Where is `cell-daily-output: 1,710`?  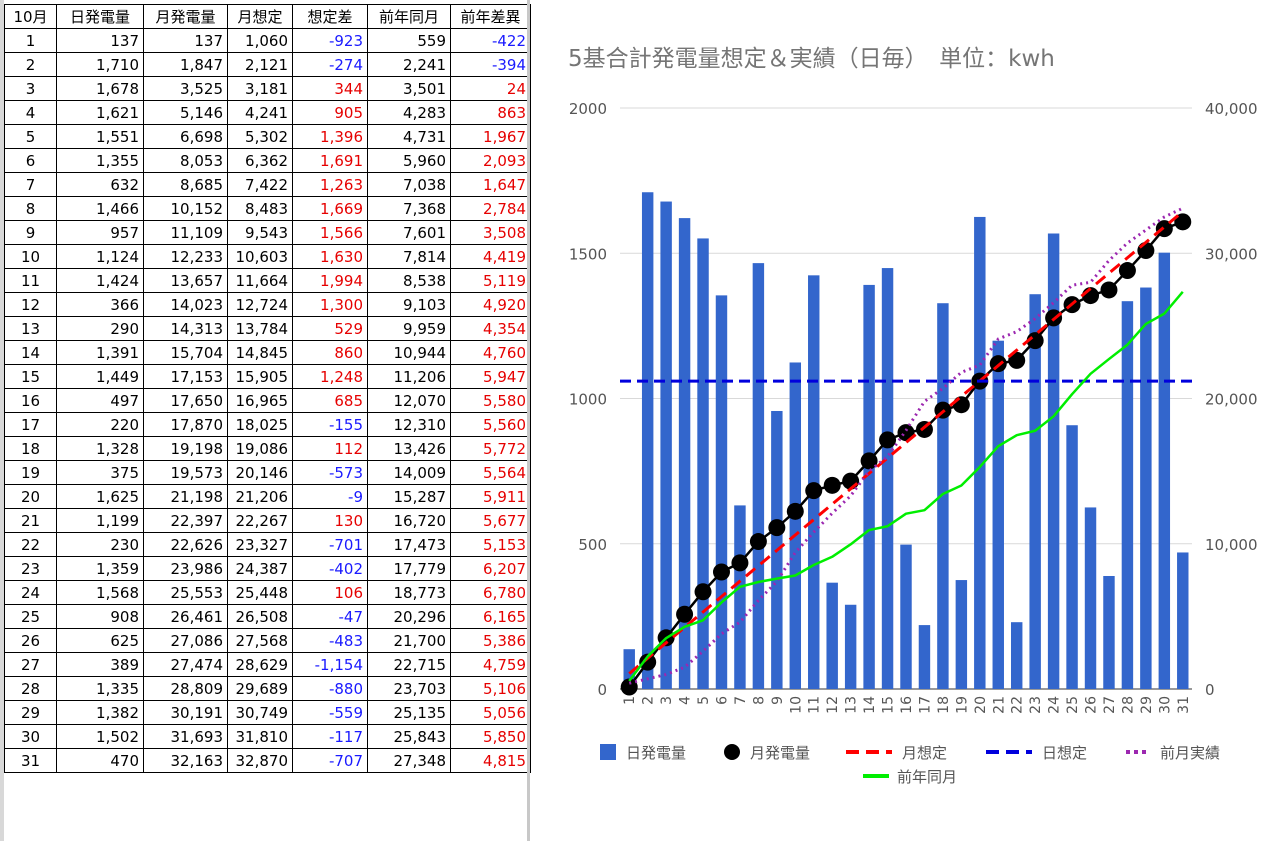 cell-daily-output: 1,710 is located at coordinates (100, 64).